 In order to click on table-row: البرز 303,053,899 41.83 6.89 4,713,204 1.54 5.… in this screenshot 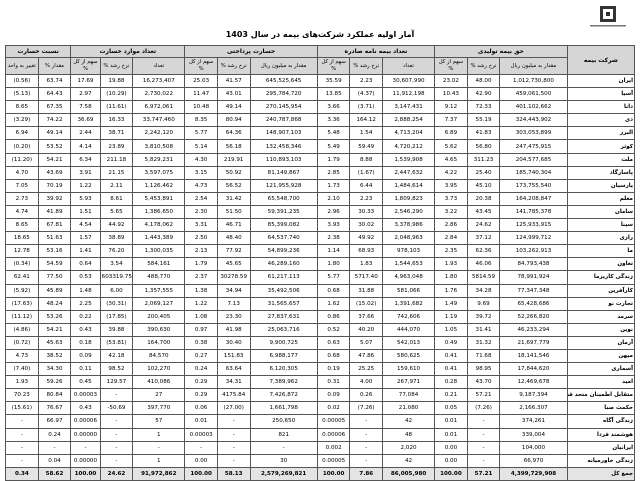, I will do `click(320, 133)`.